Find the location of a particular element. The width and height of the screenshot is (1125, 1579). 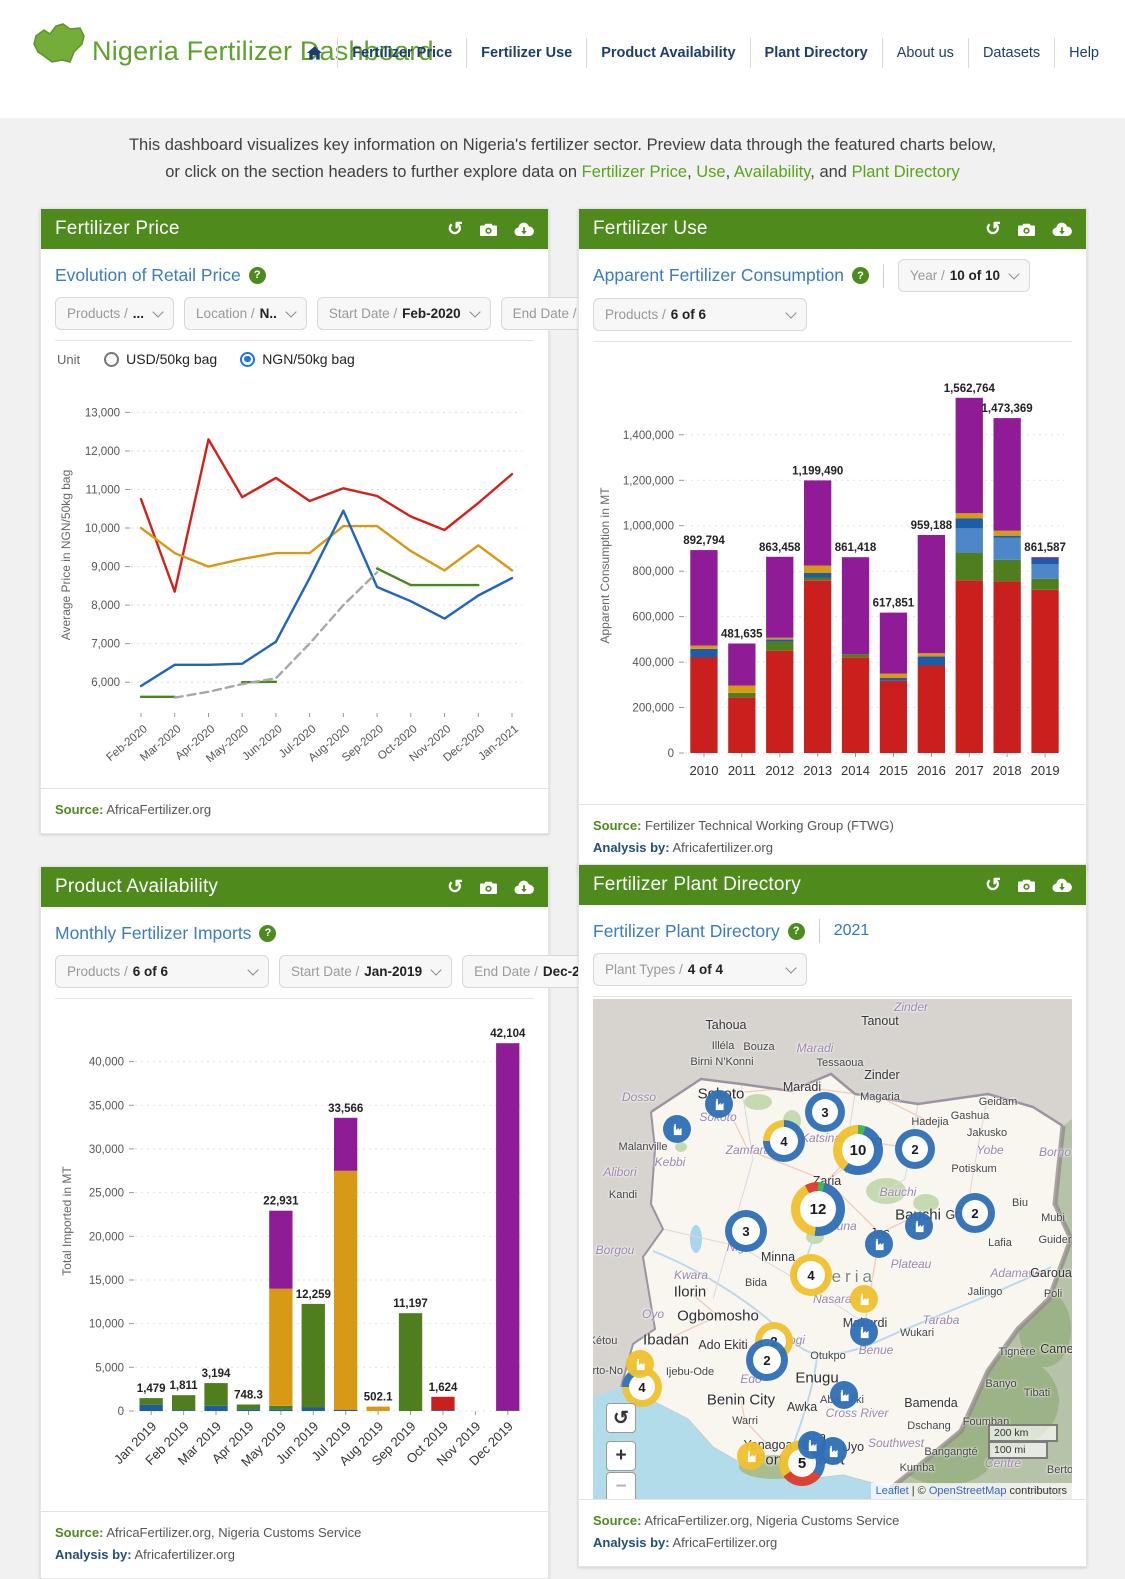

unit-radio-label: NGN/50kg bag is located at coordinates (308, 359).